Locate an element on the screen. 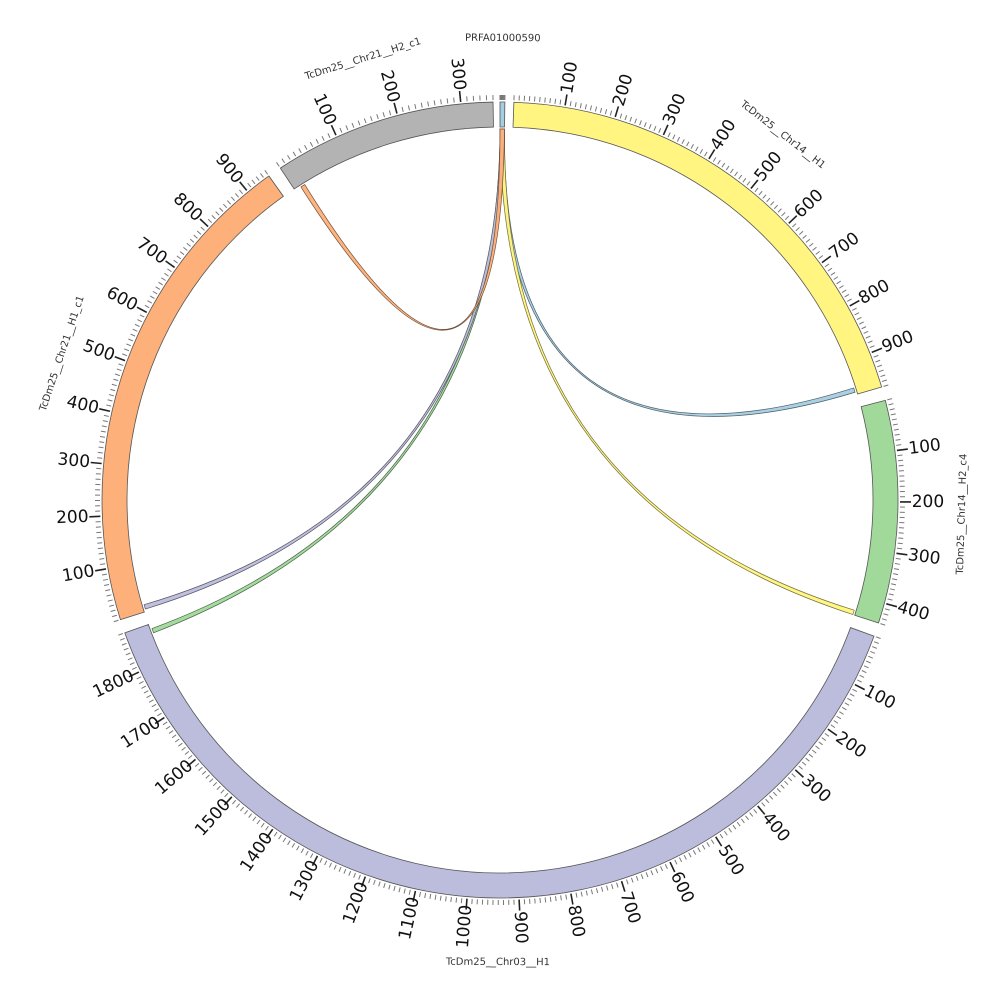  tick-label: 100 is located at coordinates (880, 697).